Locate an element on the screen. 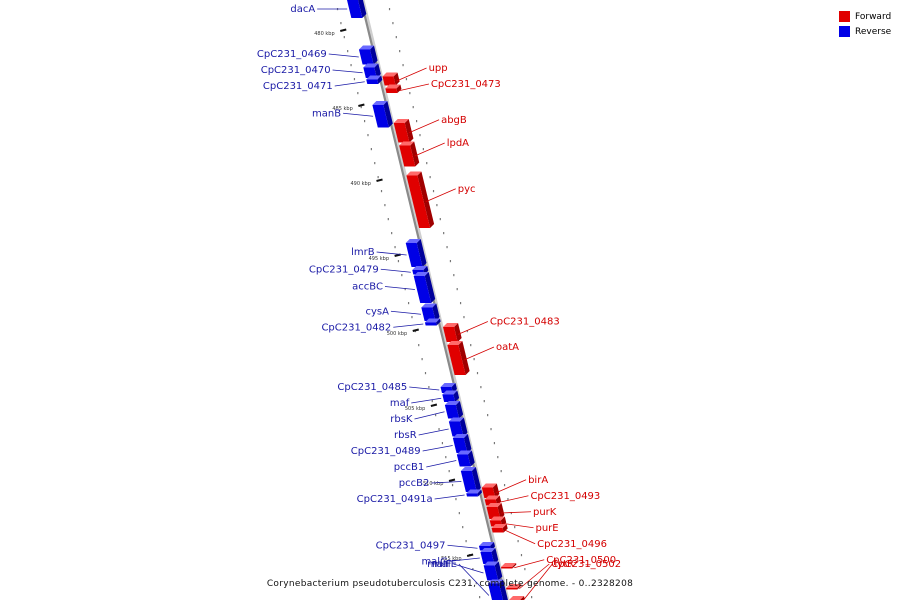  legend-item-reverse: Reverse is located at coordinates (865, 31).